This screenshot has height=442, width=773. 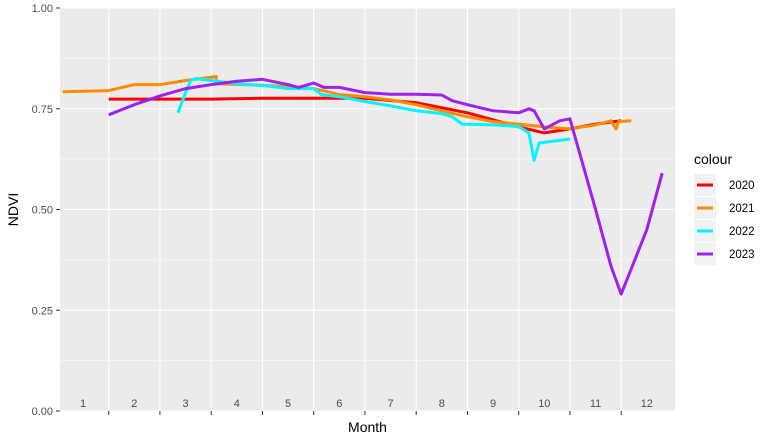 I want to click on y-axis: 0.00 0.25 0.50 0.75 1.00, so click(x=46, y=210).